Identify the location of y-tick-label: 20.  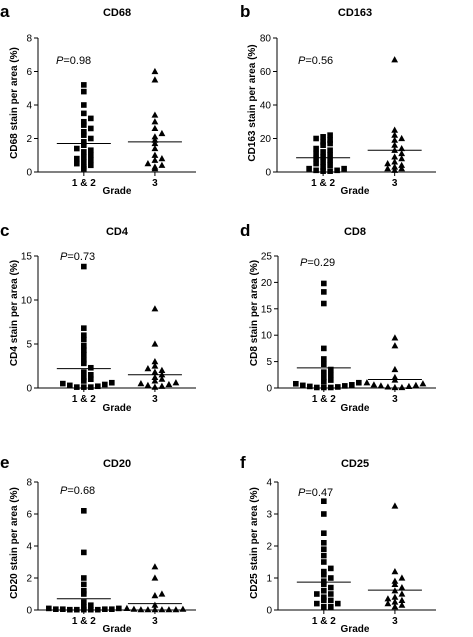
(266, 139).